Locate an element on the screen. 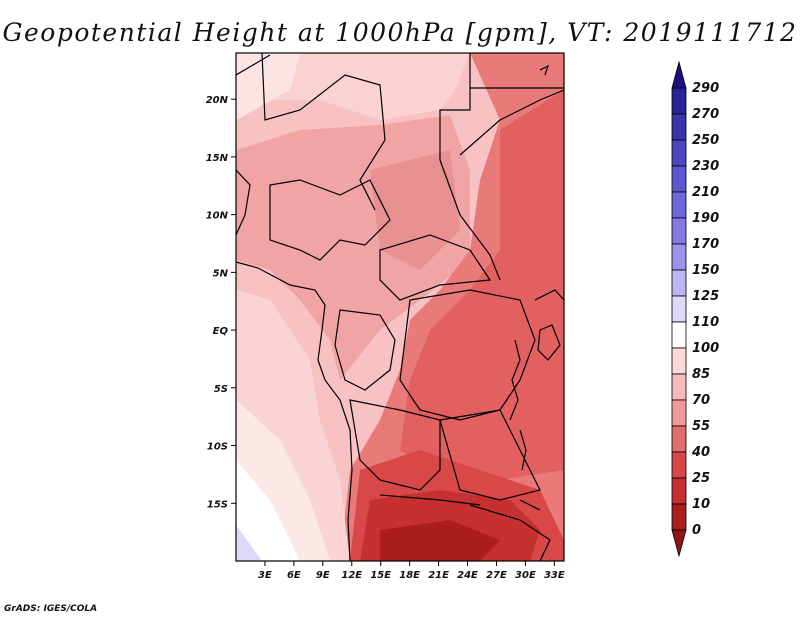 The height and width of the screenshot is (618, 800). x-tick-label: 21E is located at coordinates (438, 575).